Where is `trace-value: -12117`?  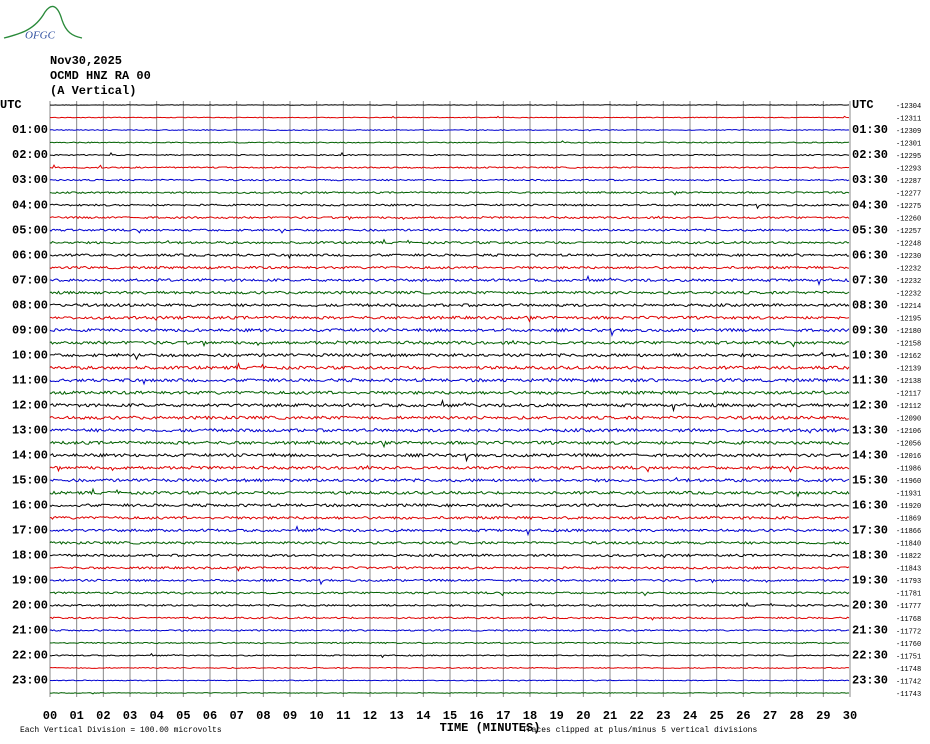 trace-value: -12117 is located at coordinates (908, 395).